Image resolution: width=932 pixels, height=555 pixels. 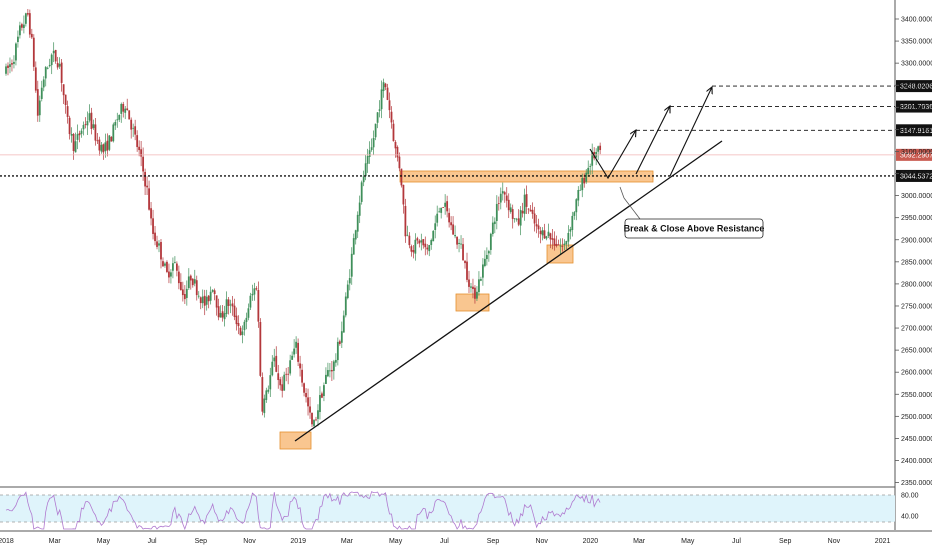 I want to click on resistance-tag, so click(x=914, y=175).